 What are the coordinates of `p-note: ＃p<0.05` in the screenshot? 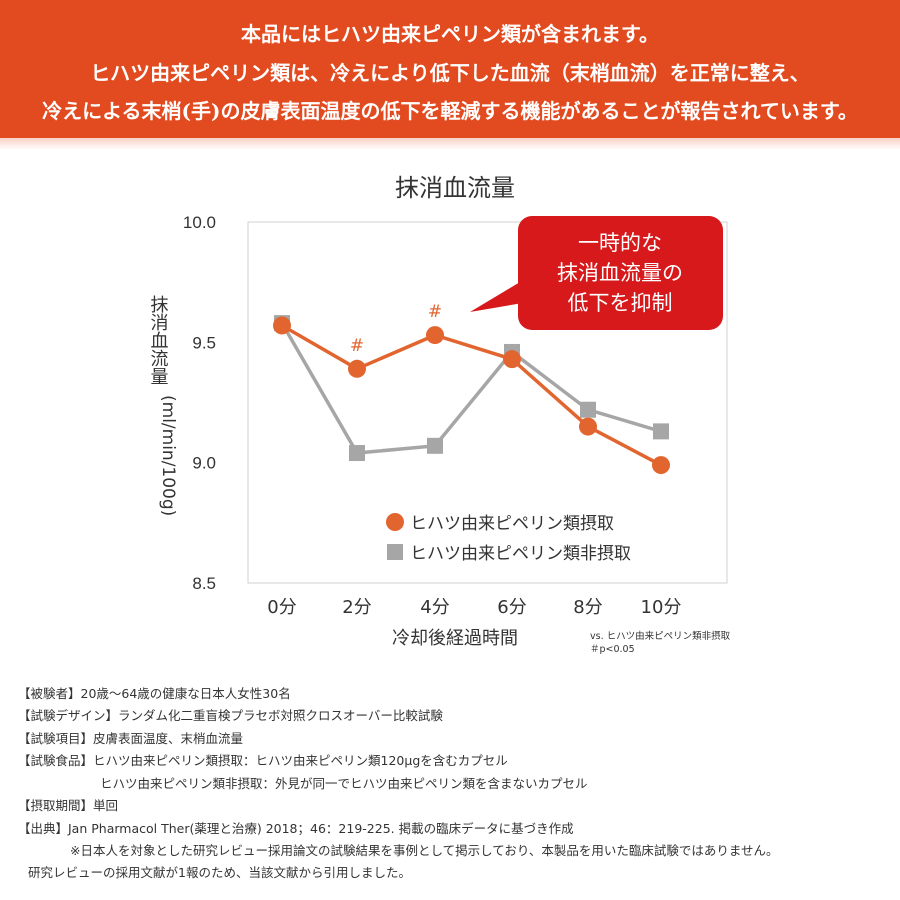 It's located at (612, 649).